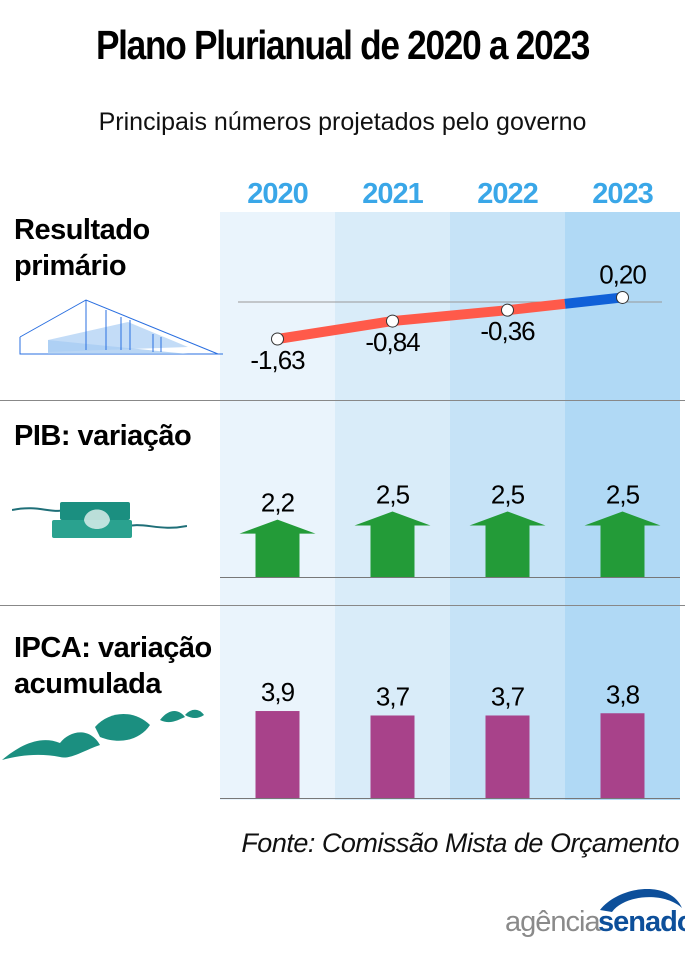  What do you see at coordinates (393, 696) in the screenshot?
I see `value-label-ipca-2021: 3,7` at bounding box center [393, 696].